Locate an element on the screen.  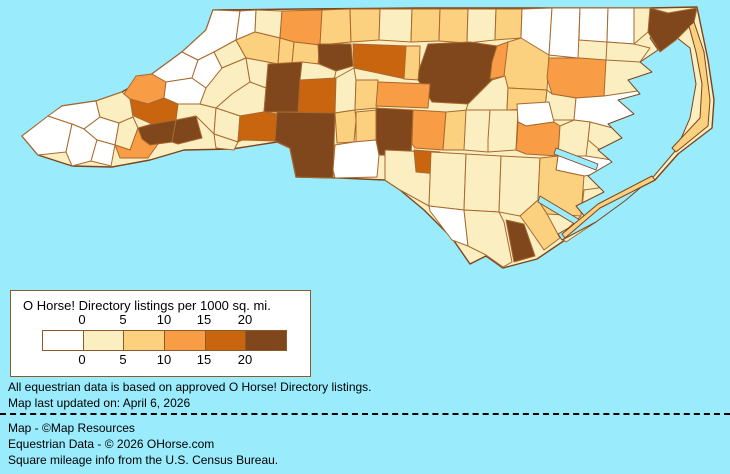
map-credit: Map - ©Map Resources is located at coordinates (71, 428).